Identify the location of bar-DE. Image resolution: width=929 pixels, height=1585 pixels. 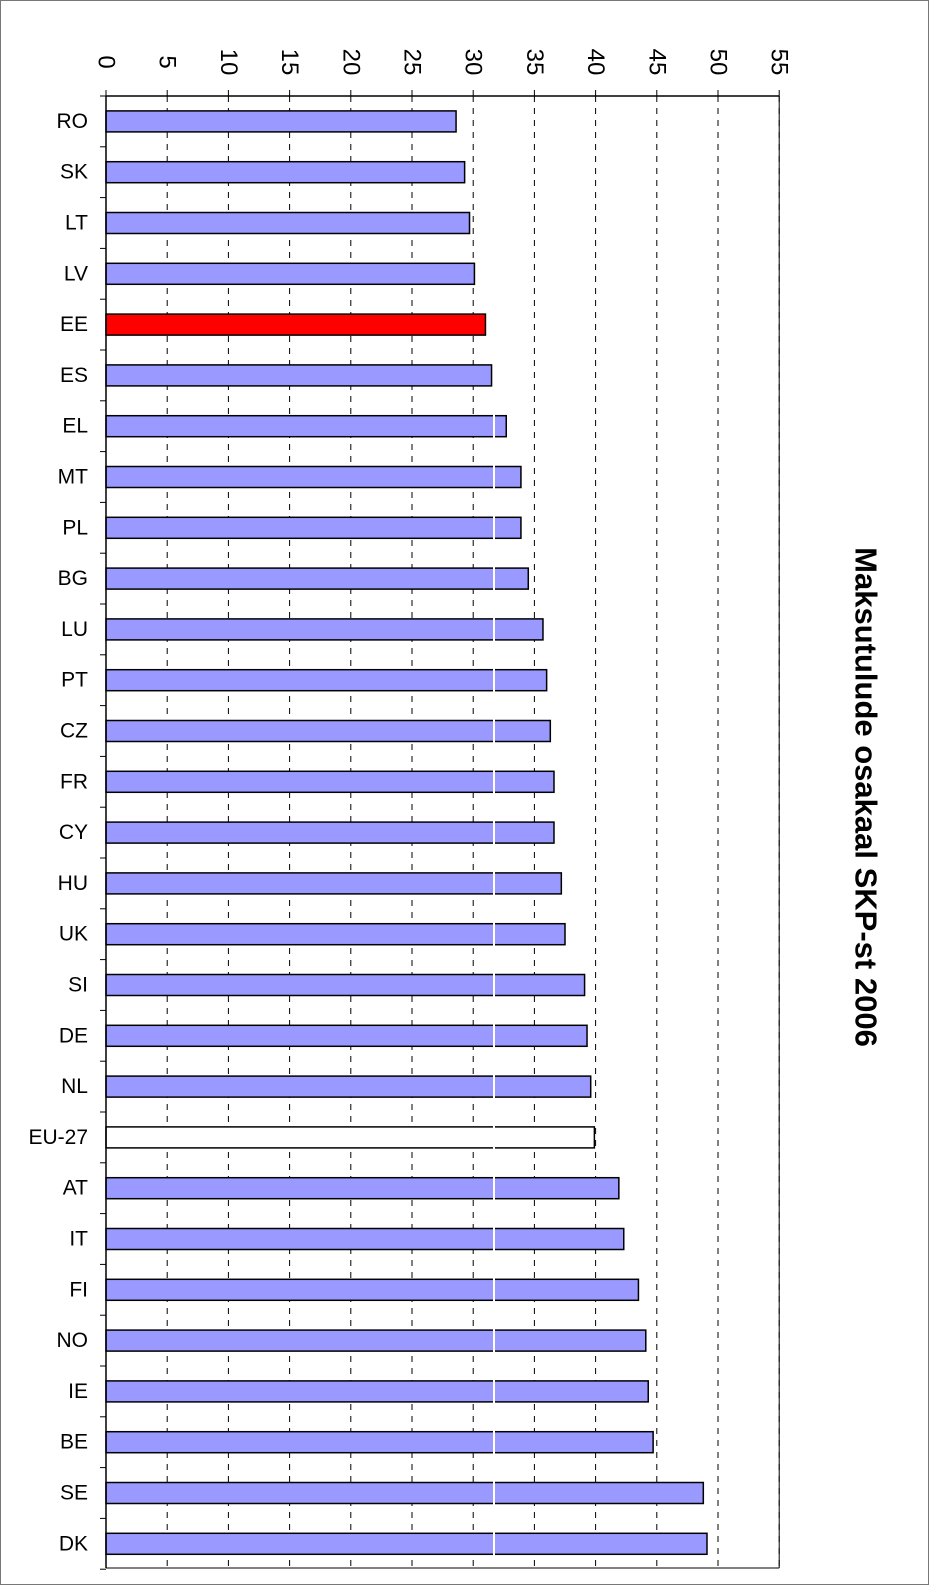
(346, 1035).